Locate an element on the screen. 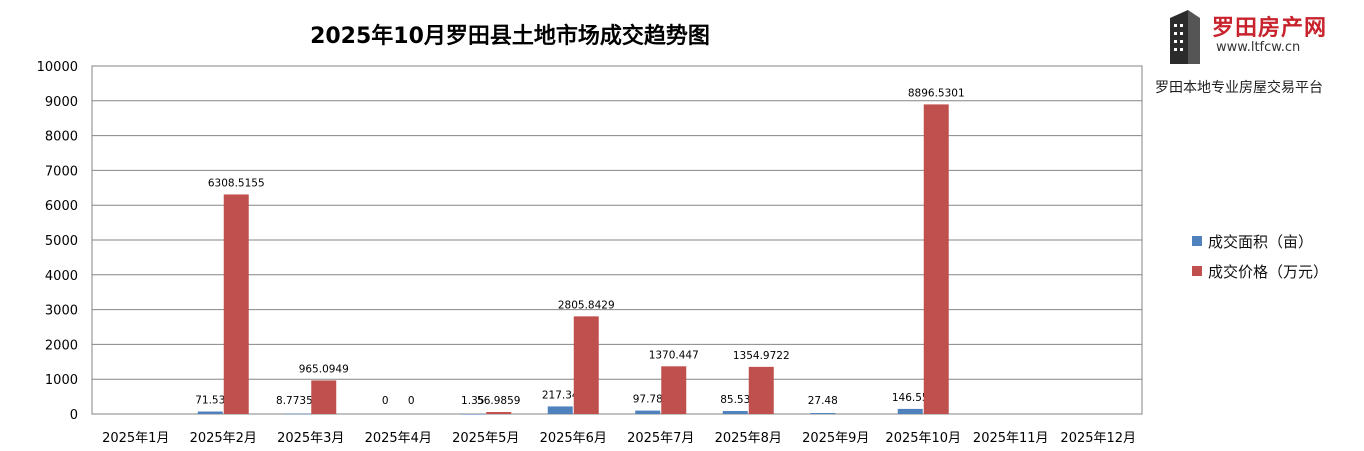 The width and height of the screenshot is (1364, 451). data-label: 965.0949 is located at coordinates (324, 369).